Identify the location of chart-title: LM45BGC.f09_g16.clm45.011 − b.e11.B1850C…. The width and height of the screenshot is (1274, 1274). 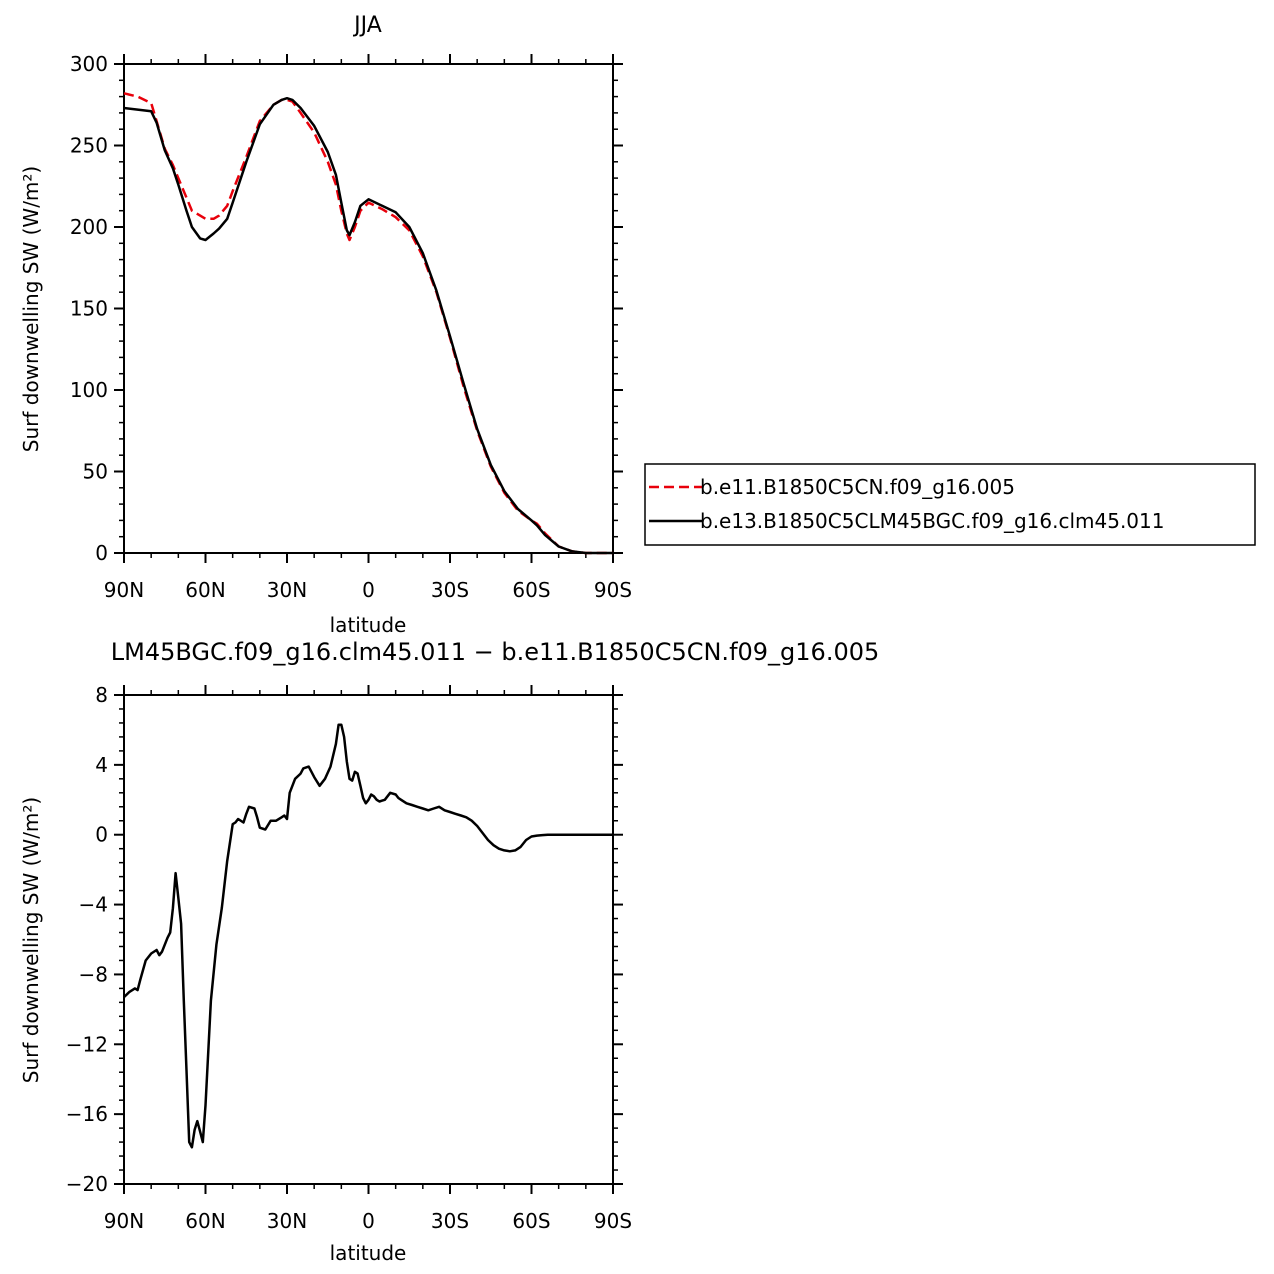
(495, 652).